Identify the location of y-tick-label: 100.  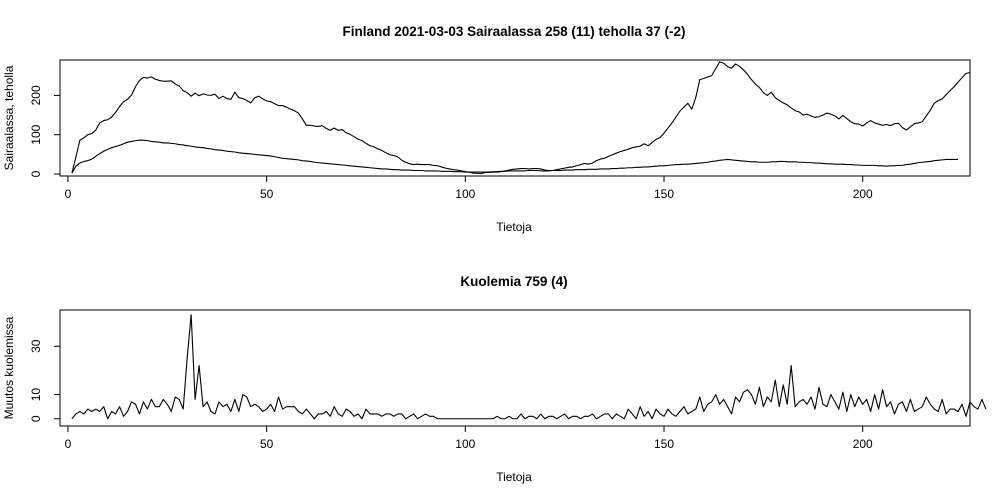
(36, 134).